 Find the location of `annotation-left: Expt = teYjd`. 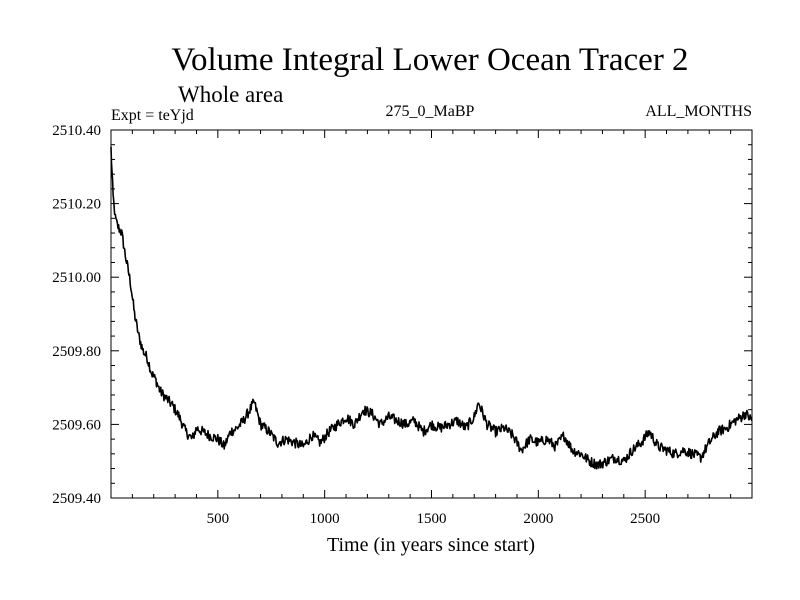

annotation-left: Expt = teYjd is located at coordinates (152, 115).